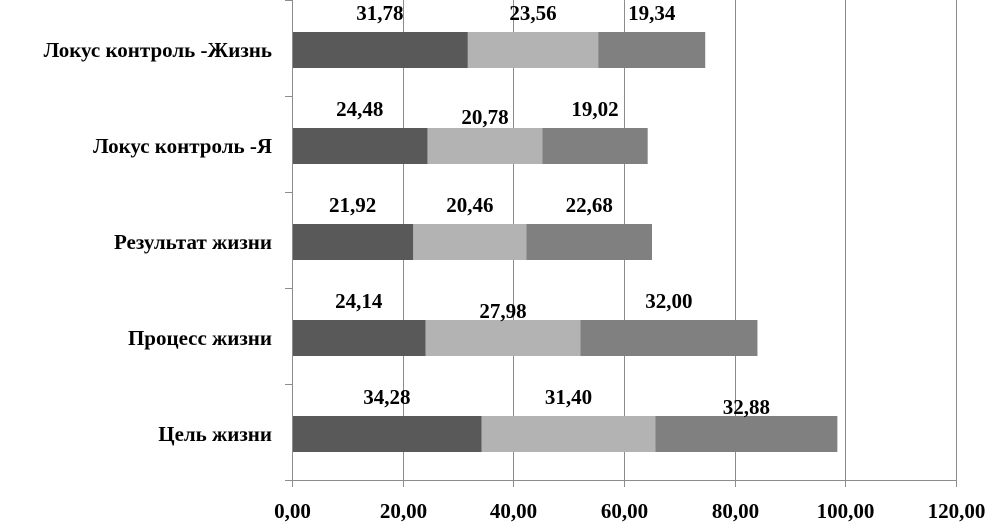  I want to click on data-label: 31,78, so click(379, 13).